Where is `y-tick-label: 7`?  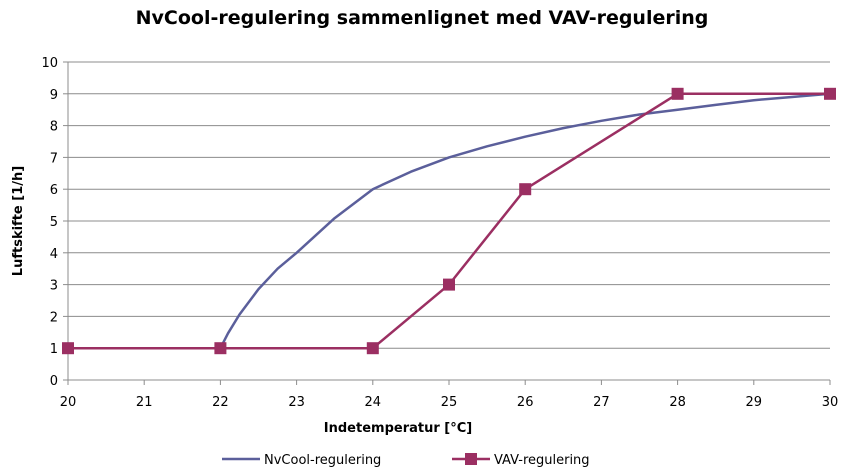 y-tick-label: 7 is located at coordinates (54, 158).